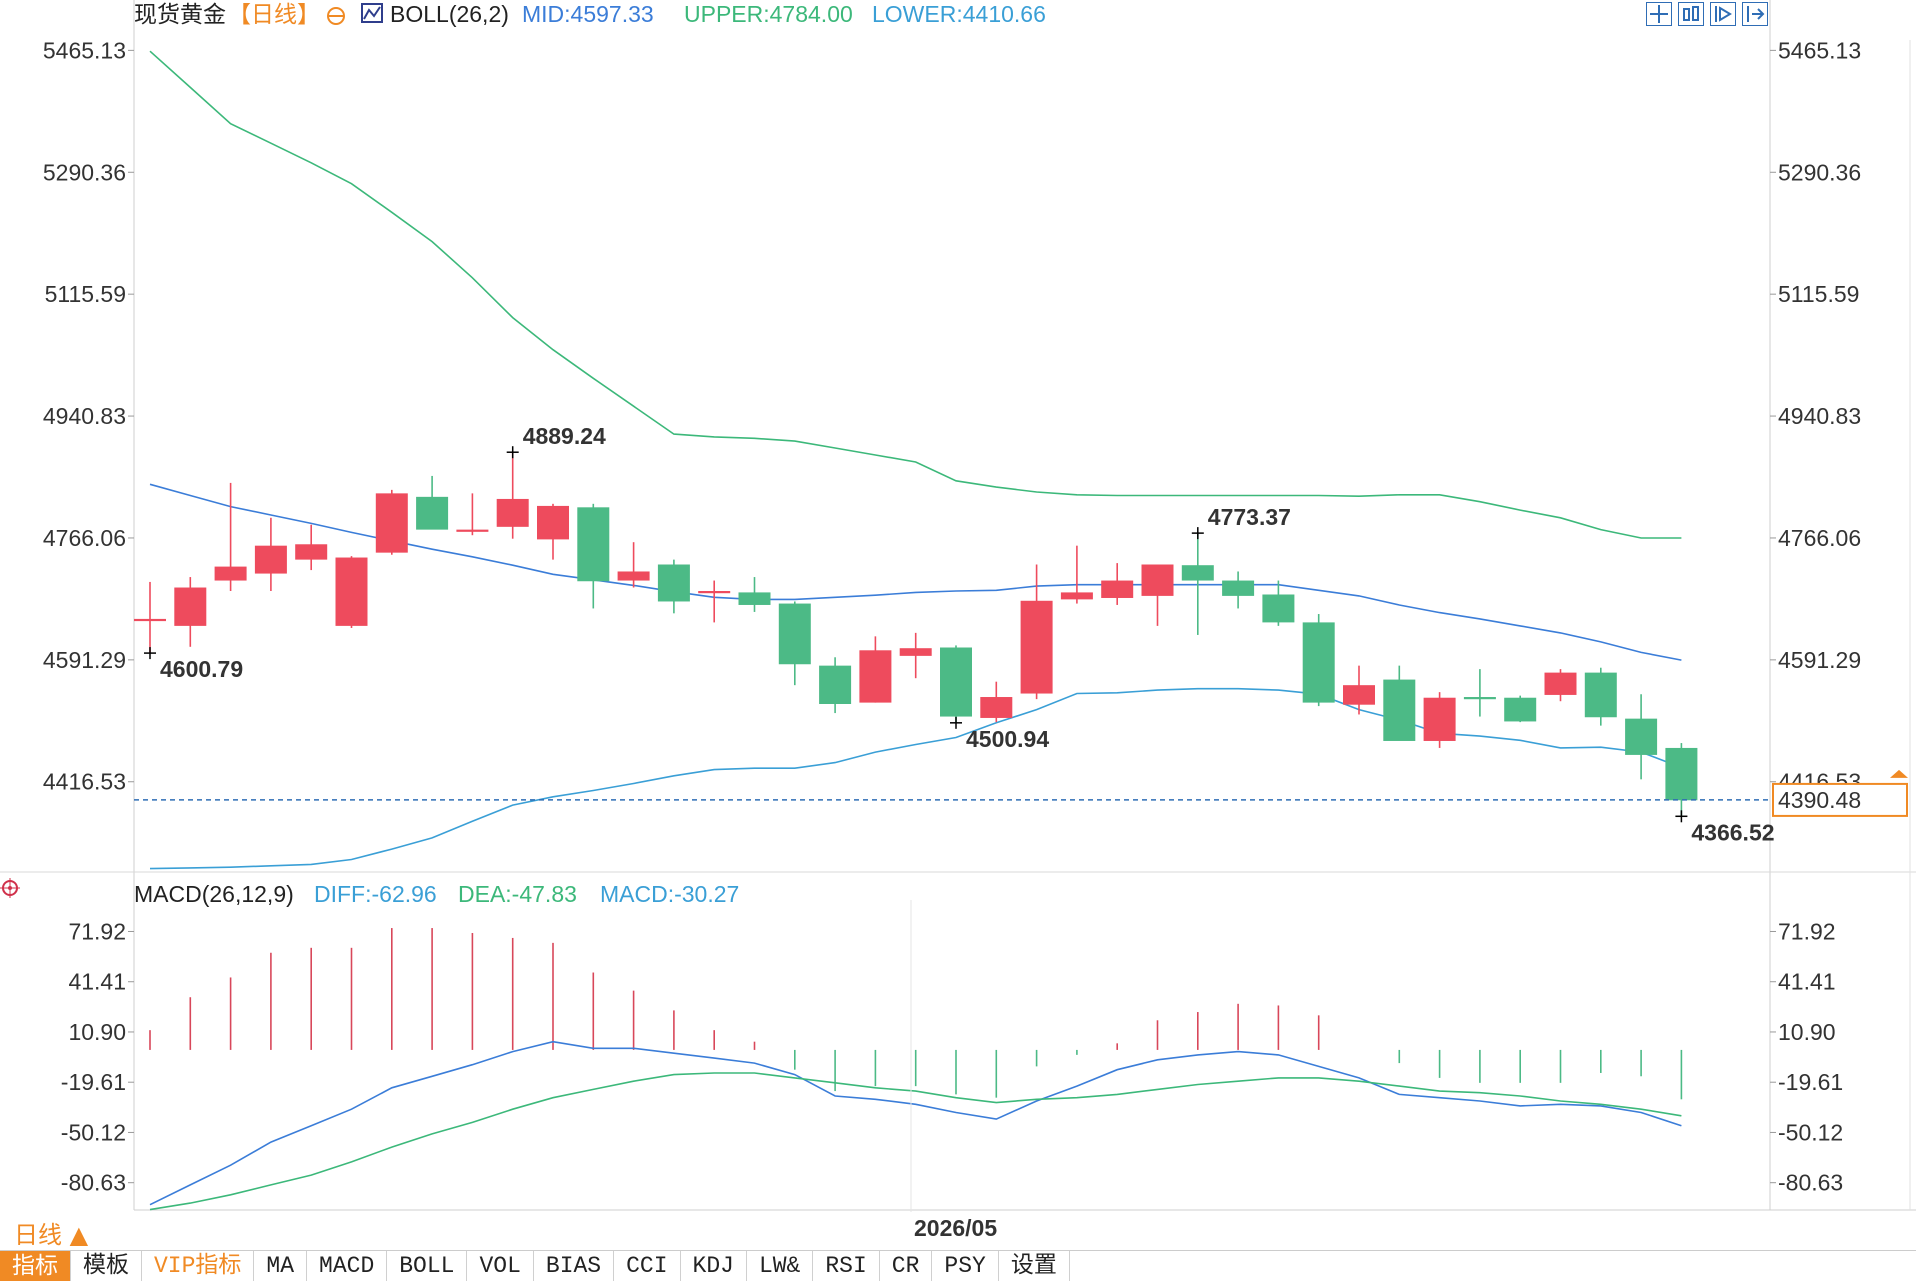  What do you see at coordinates (780, 1266) in the screenshot?
I see `tab-lw-: LW&` at bounding box center [780, 1266].